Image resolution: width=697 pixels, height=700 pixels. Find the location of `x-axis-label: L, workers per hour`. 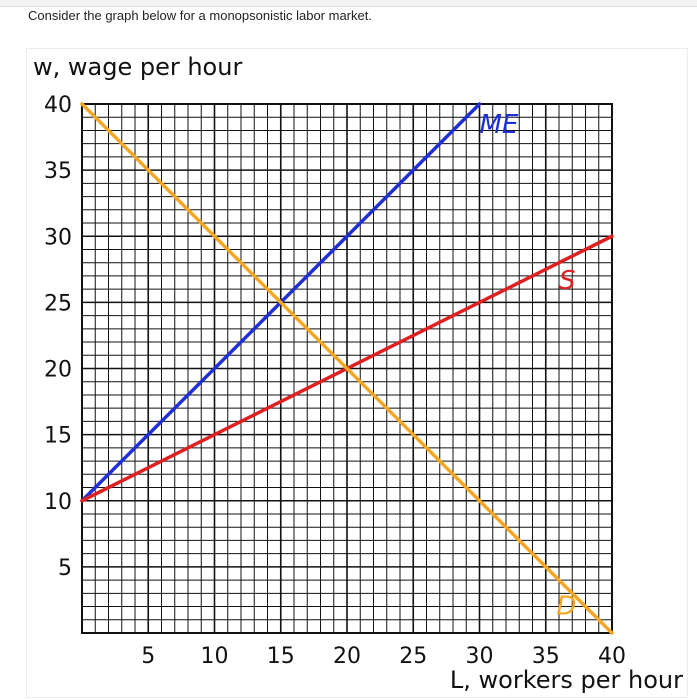

x-axis-label: L, workers per hour is located at coordinates (566, 680).